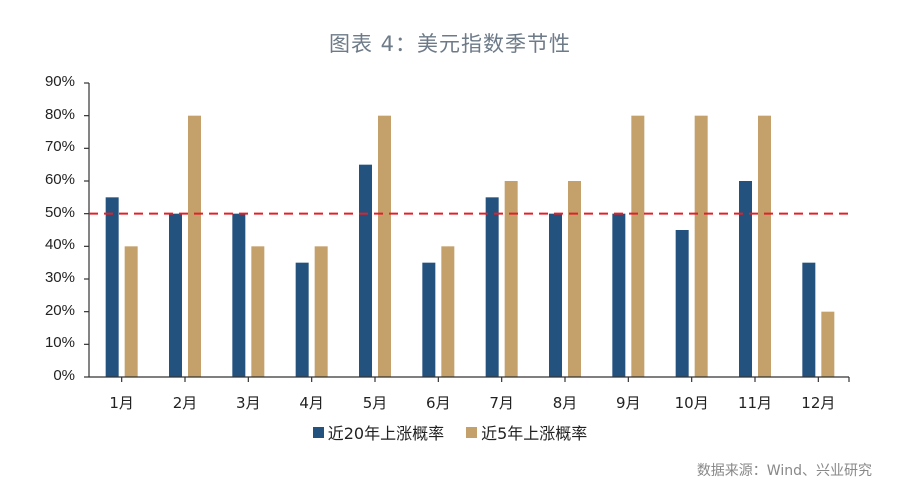 This screenshot has width=900, height=490. What do you see at coordinates (59, 114) in the screenshot?
I see `y-tick-label: 80%` at bounding box center [59, 114].